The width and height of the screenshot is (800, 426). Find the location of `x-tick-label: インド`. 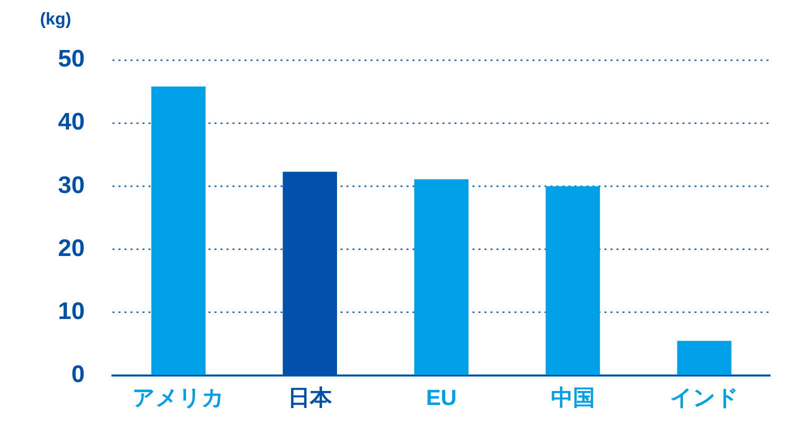

x-tick-label: インド is located at coordinates (704, 397).